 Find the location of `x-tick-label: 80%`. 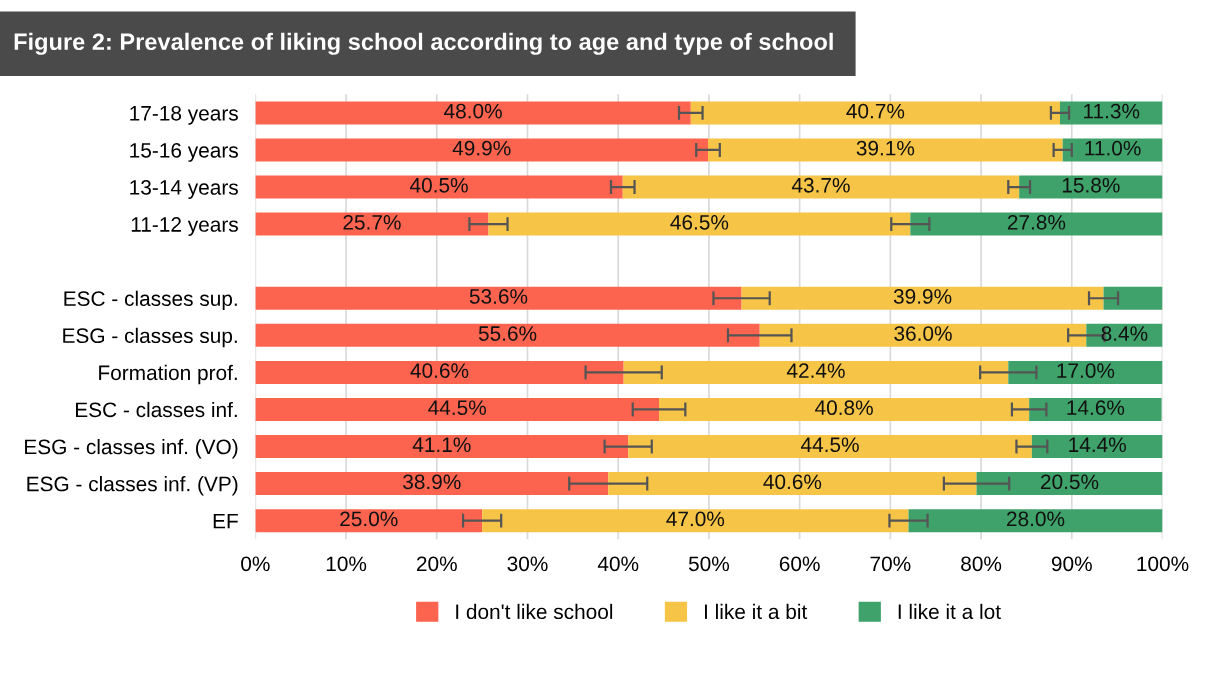

x-tick-label: 80% is located at coordinates (981, 564).